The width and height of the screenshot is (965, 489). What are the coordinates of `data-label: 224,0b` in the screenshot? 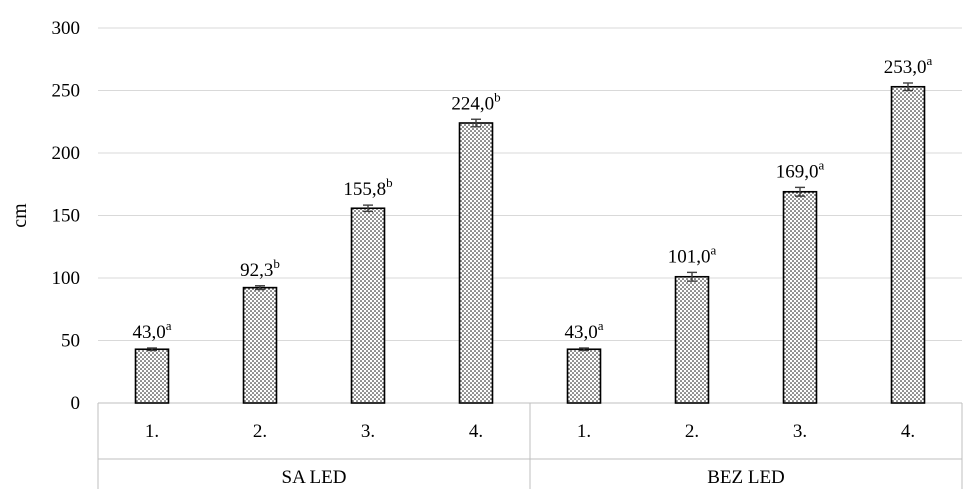 It's located at (475, 101).